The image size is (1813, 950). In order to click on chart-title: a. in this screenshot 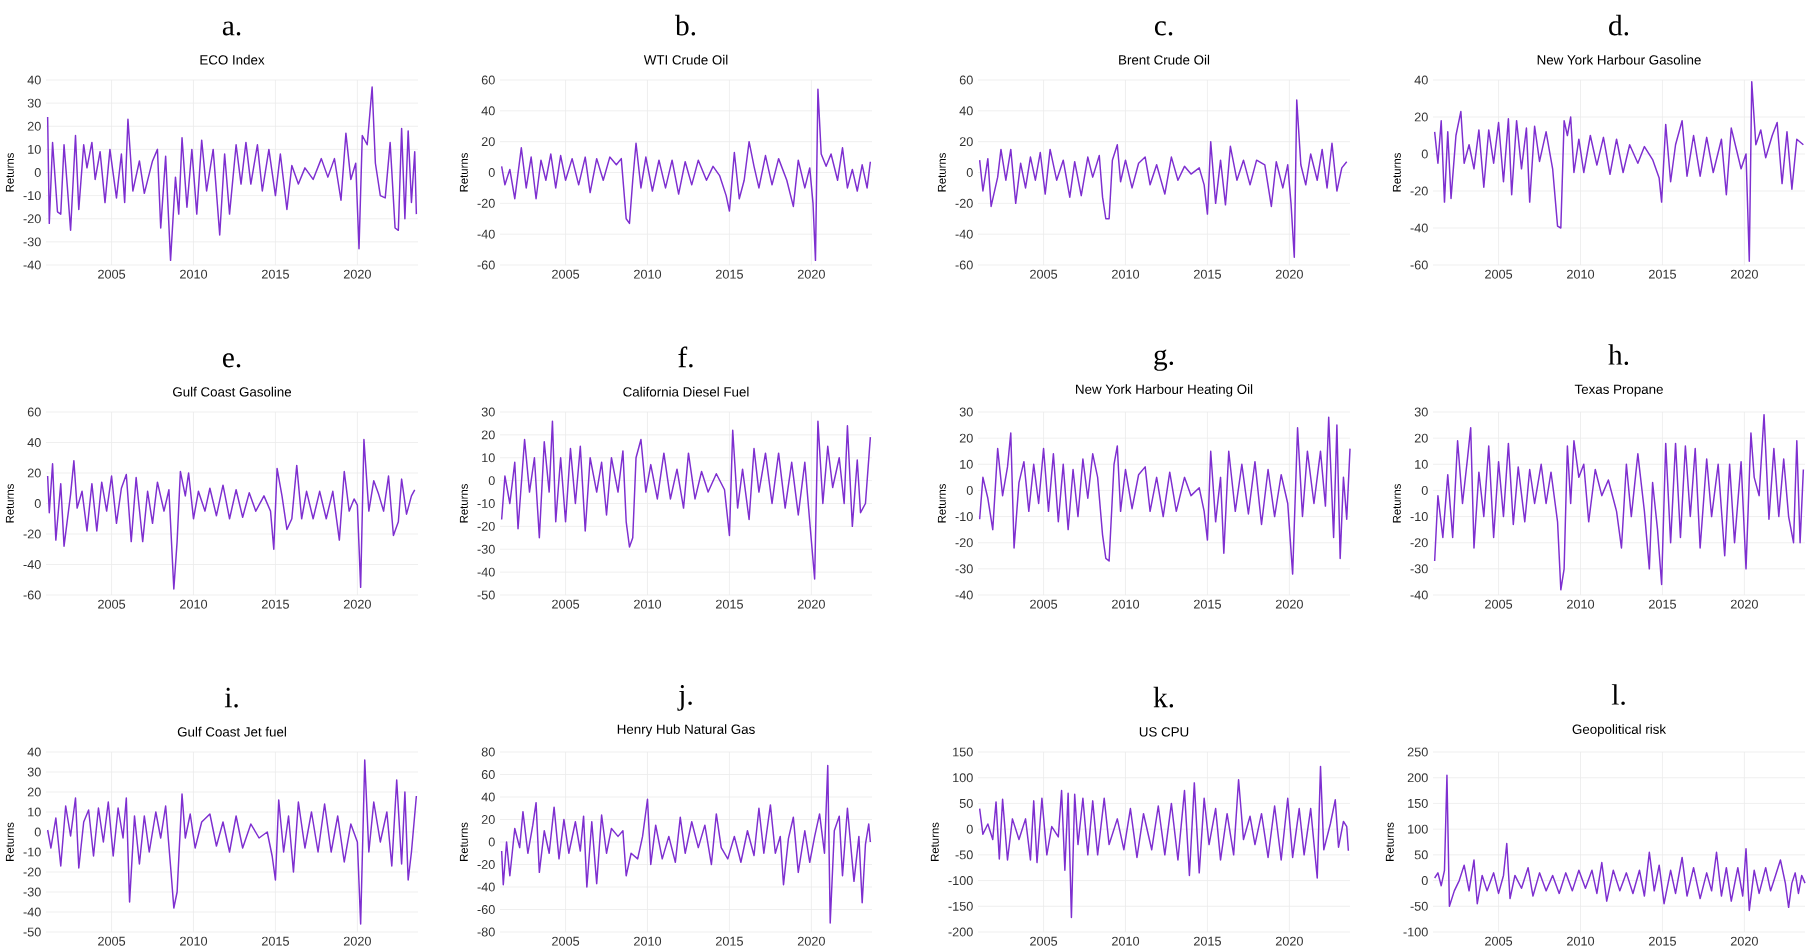, I will do `click(231, 28)`.